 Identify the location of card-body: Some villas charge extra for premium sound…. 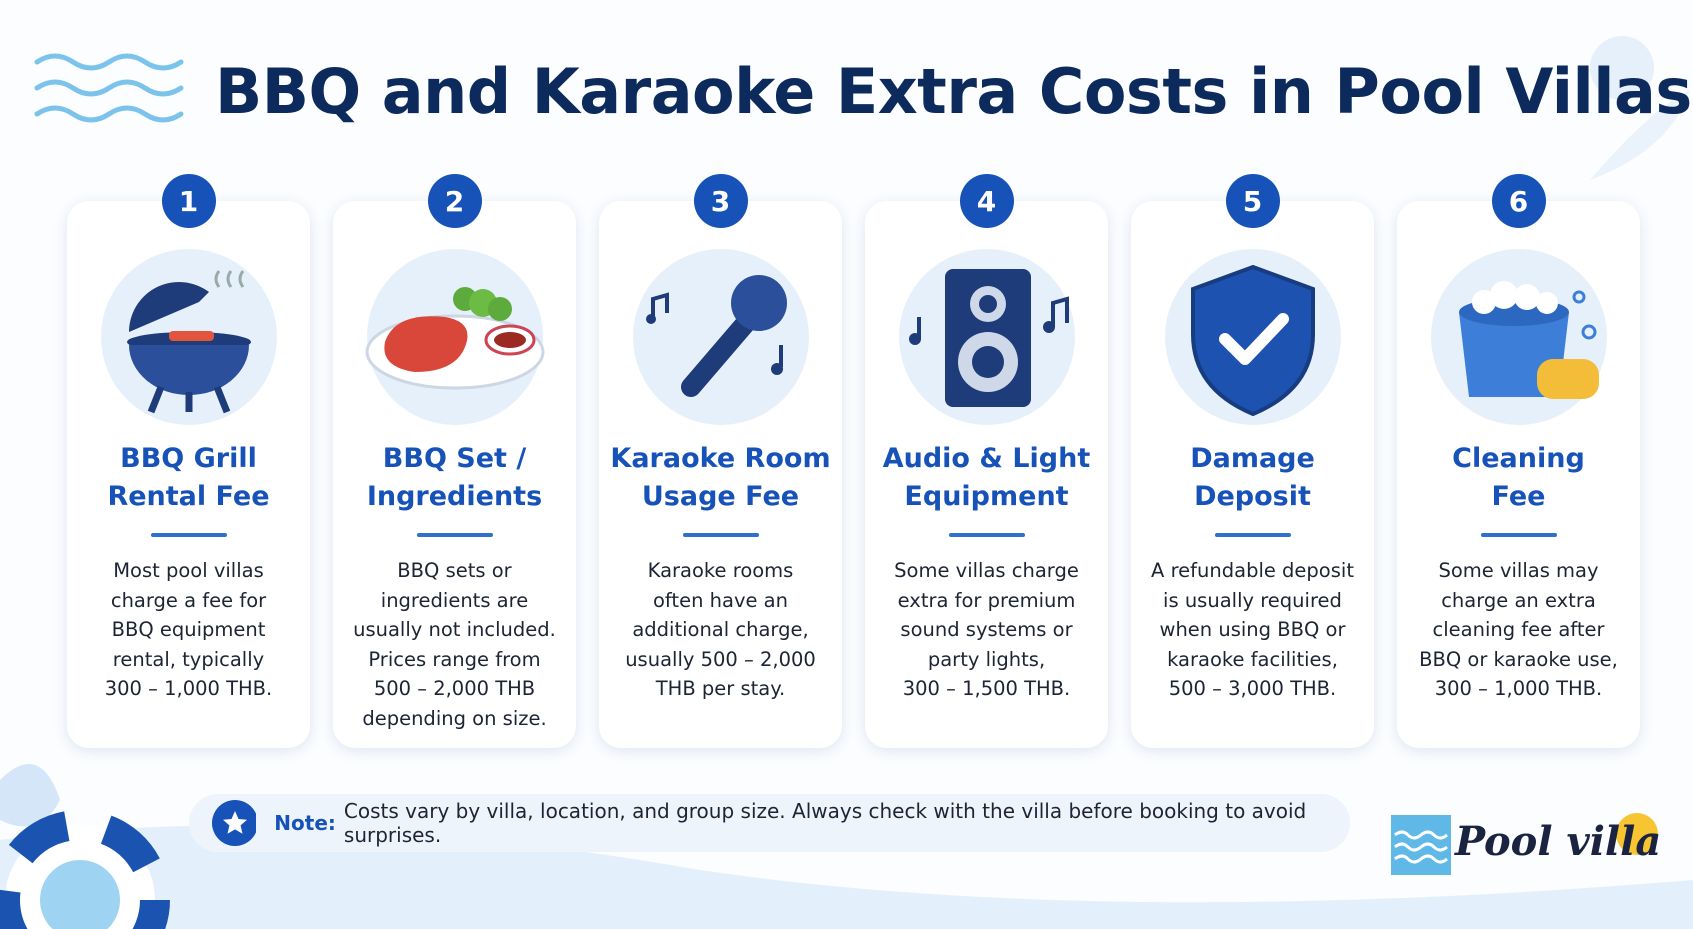
(986, 630).